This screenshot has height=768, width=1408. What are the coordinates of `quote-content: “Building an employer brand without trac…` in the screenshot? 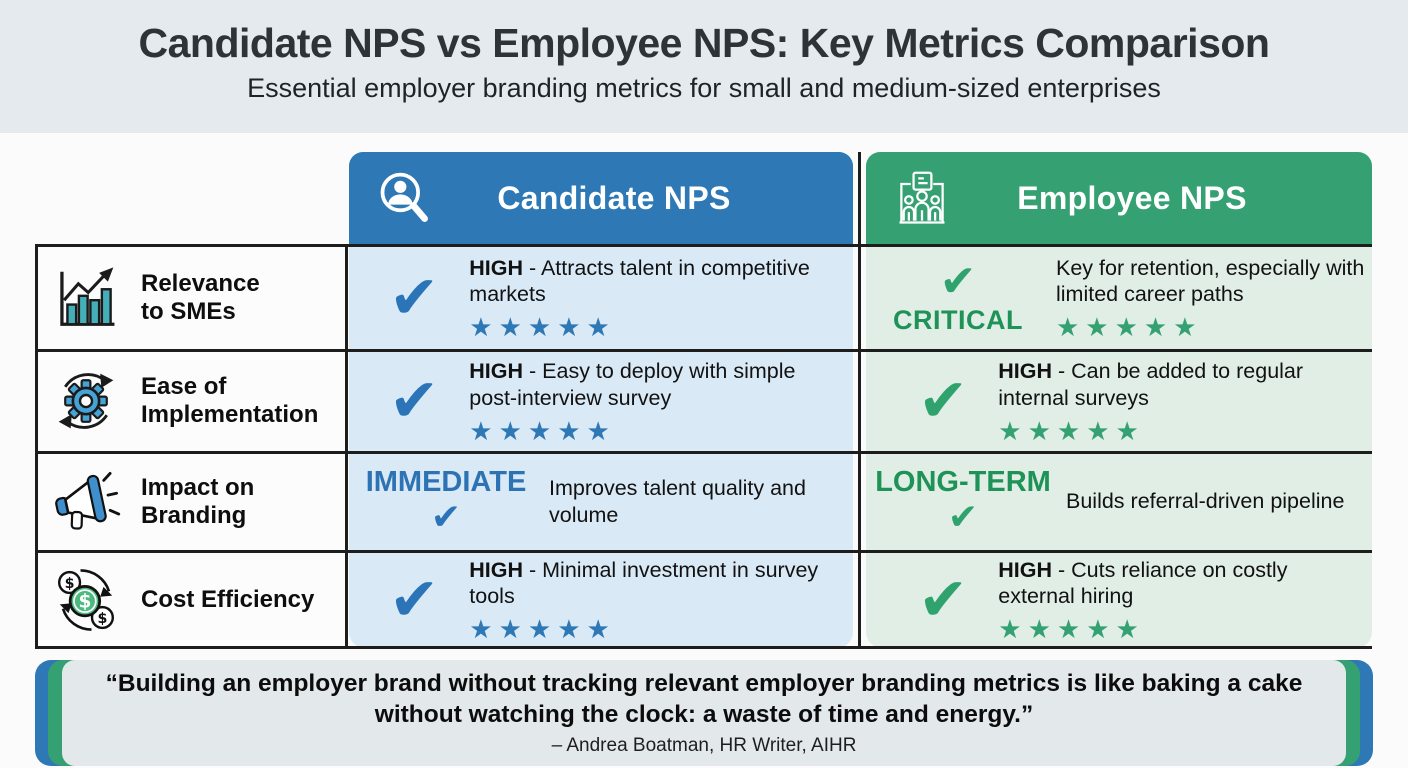 It's located at (704, 713).